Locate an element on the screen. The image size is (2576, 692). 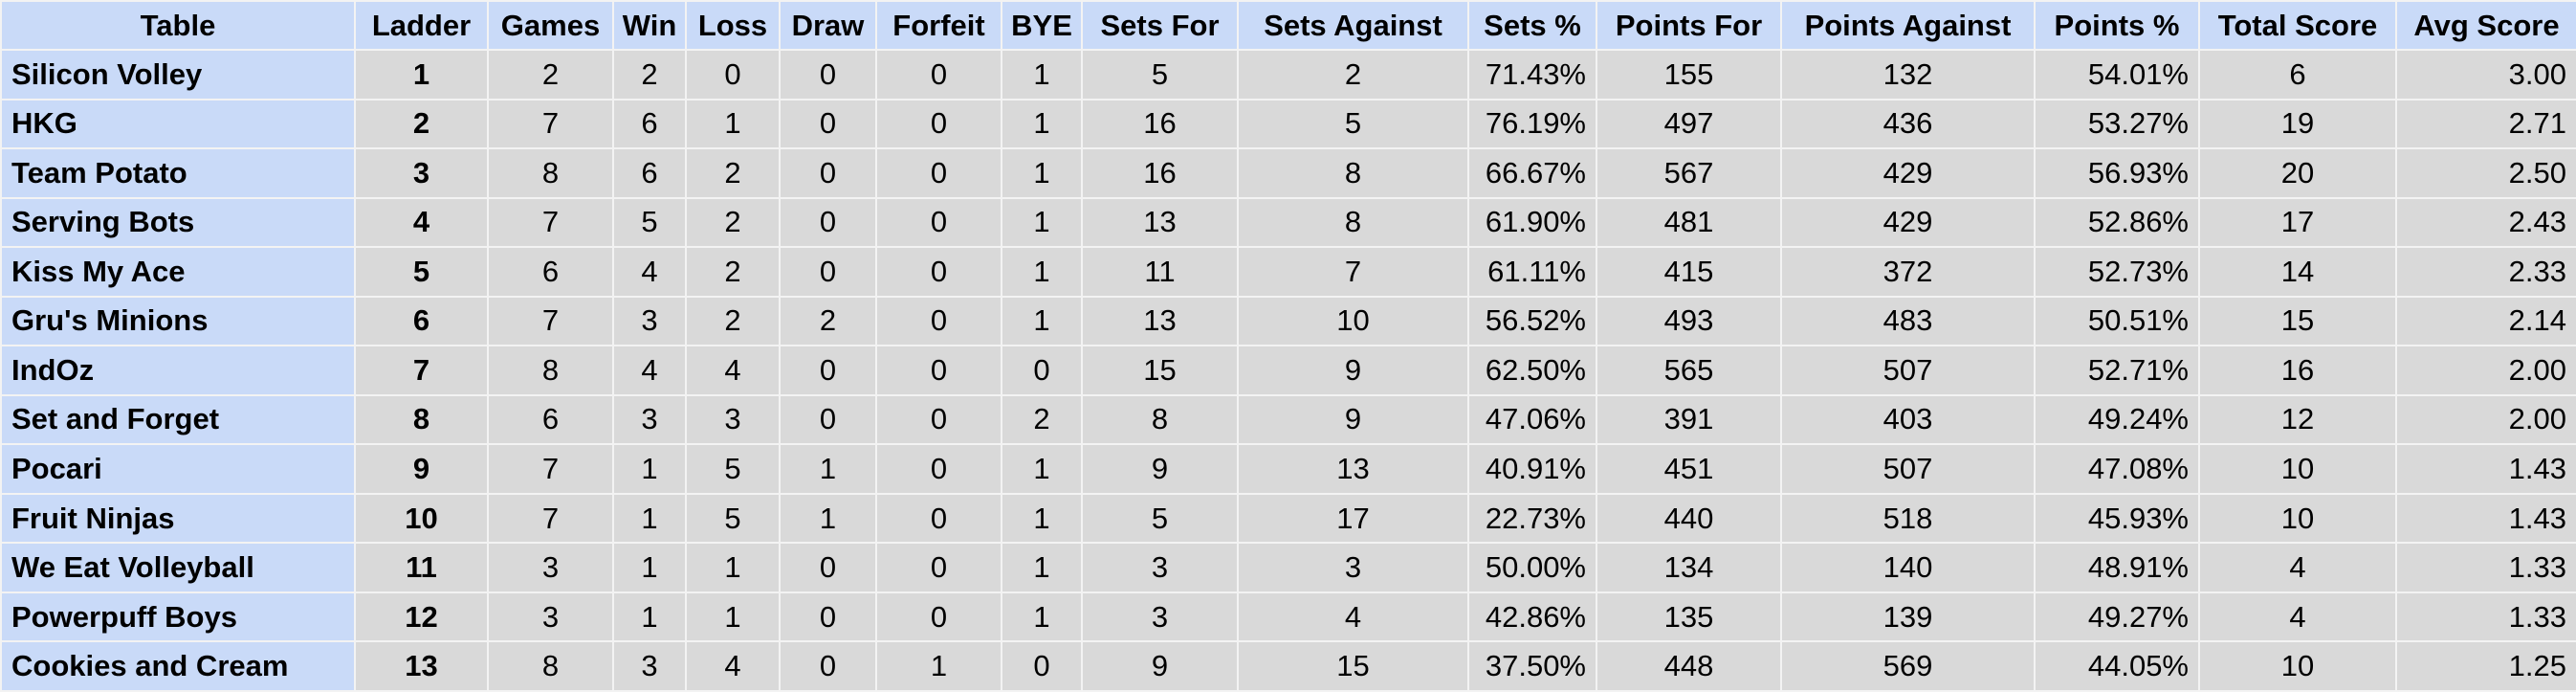
column-header: Draw is located at coordinates (828, 26).